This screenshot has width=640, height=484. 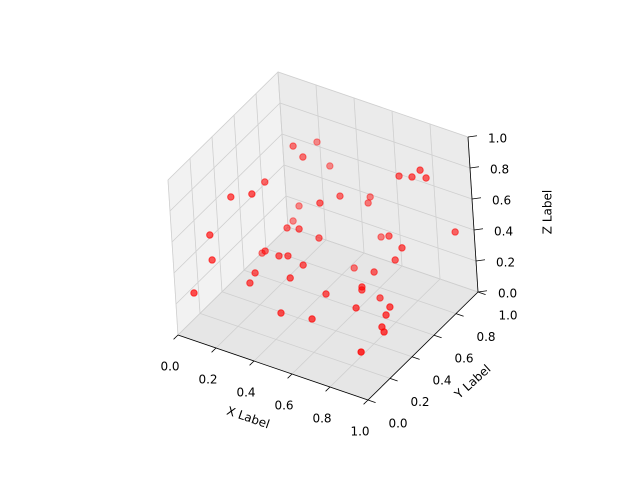 I want to click on x-tick-label: 0.2, so click(x=207, y=380).